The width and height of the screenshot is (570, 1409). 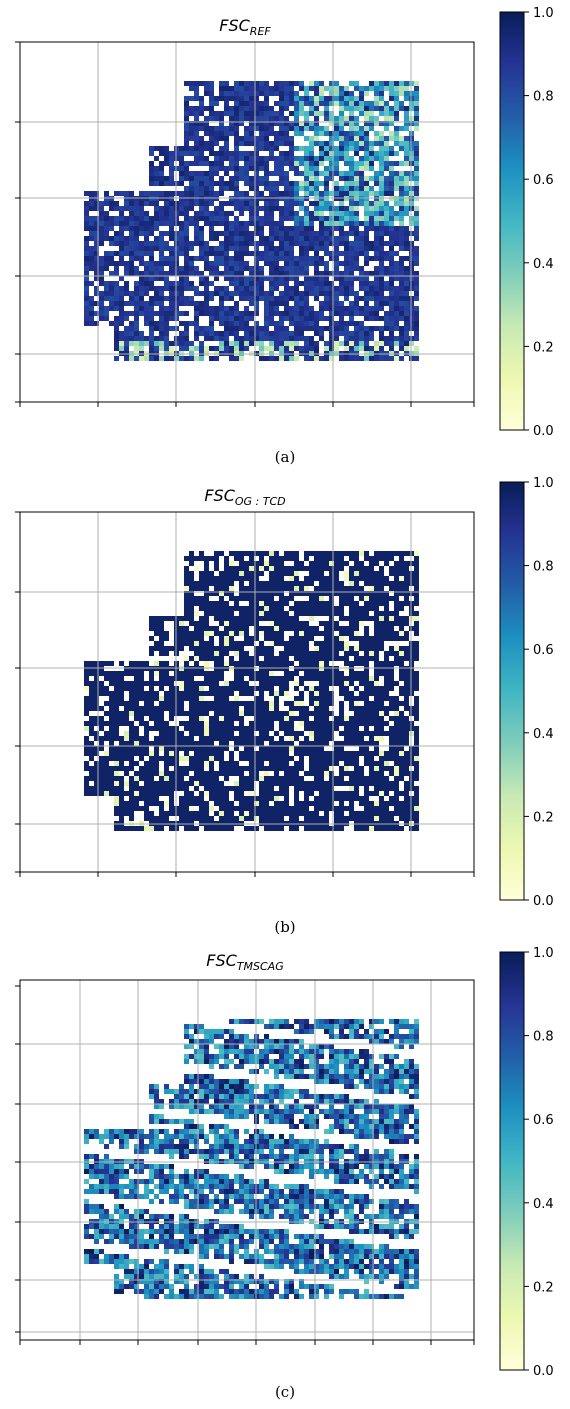 I want to click on snow-map, so click(x=251, y=691).